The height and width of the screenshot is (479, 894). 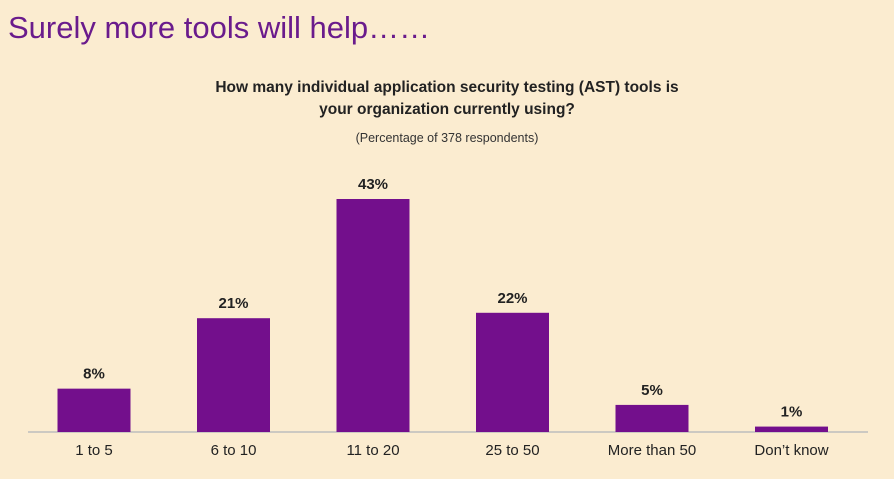 What do you see at coordinates (447, 138) in the screenshot?
I see `chart-subtitle: (Percentage of 378 respondents)` at bounding box center [447, 138].